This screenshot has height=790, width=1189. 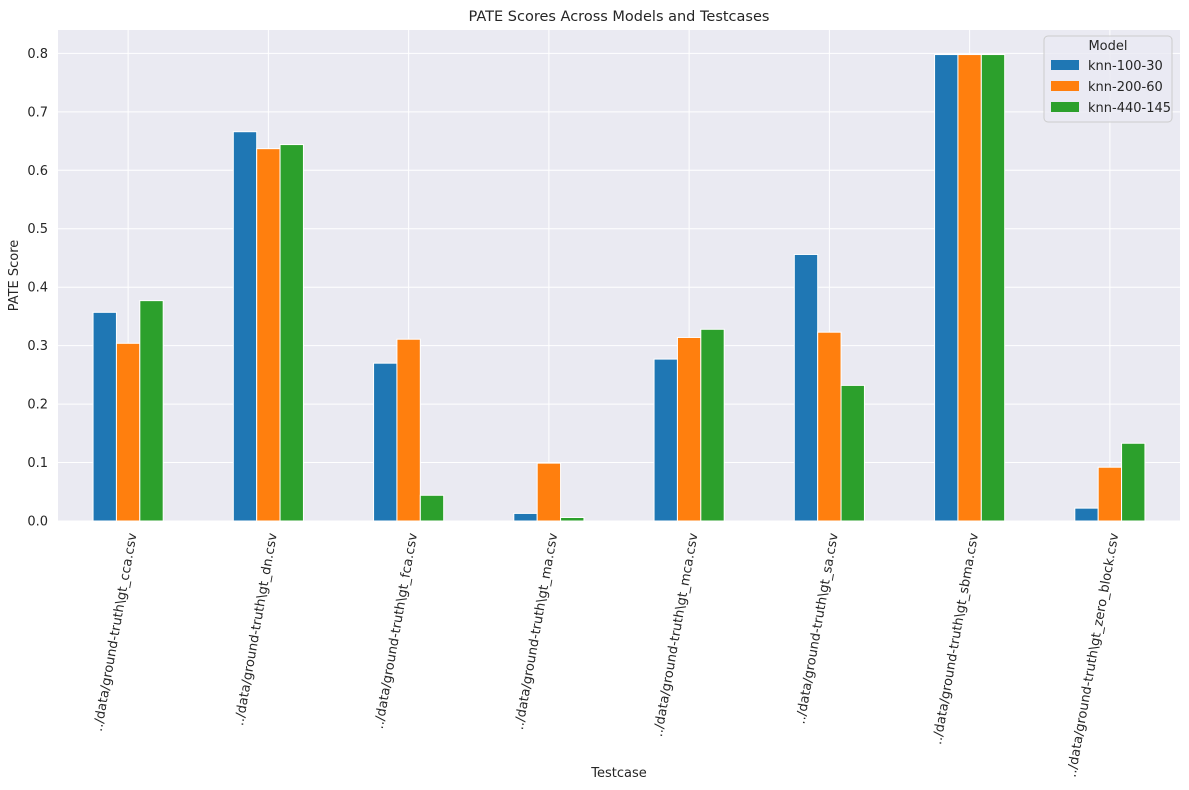 What do you see at coordinates (1125, 87) in the screenshot?
I see `legend-label: knn-200-60` at bounding box center [1125, 87].